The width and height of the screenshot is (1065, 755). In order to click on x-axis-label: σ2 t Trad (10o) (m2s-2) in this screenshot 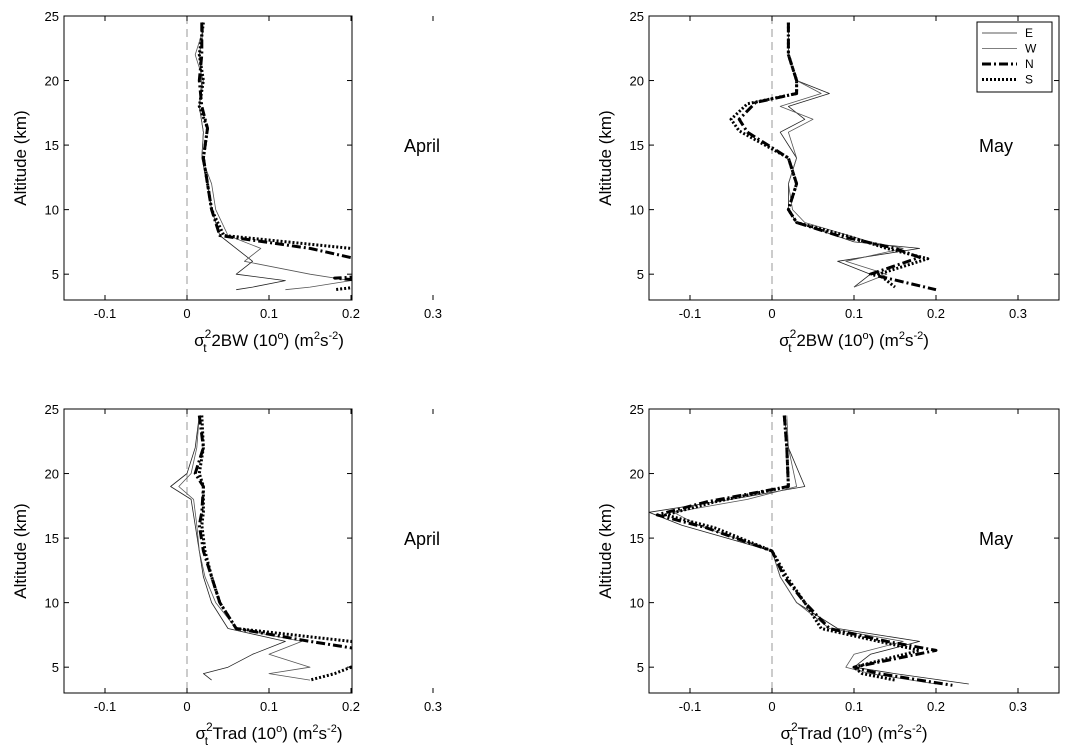, I will do `click(854, 734)`.